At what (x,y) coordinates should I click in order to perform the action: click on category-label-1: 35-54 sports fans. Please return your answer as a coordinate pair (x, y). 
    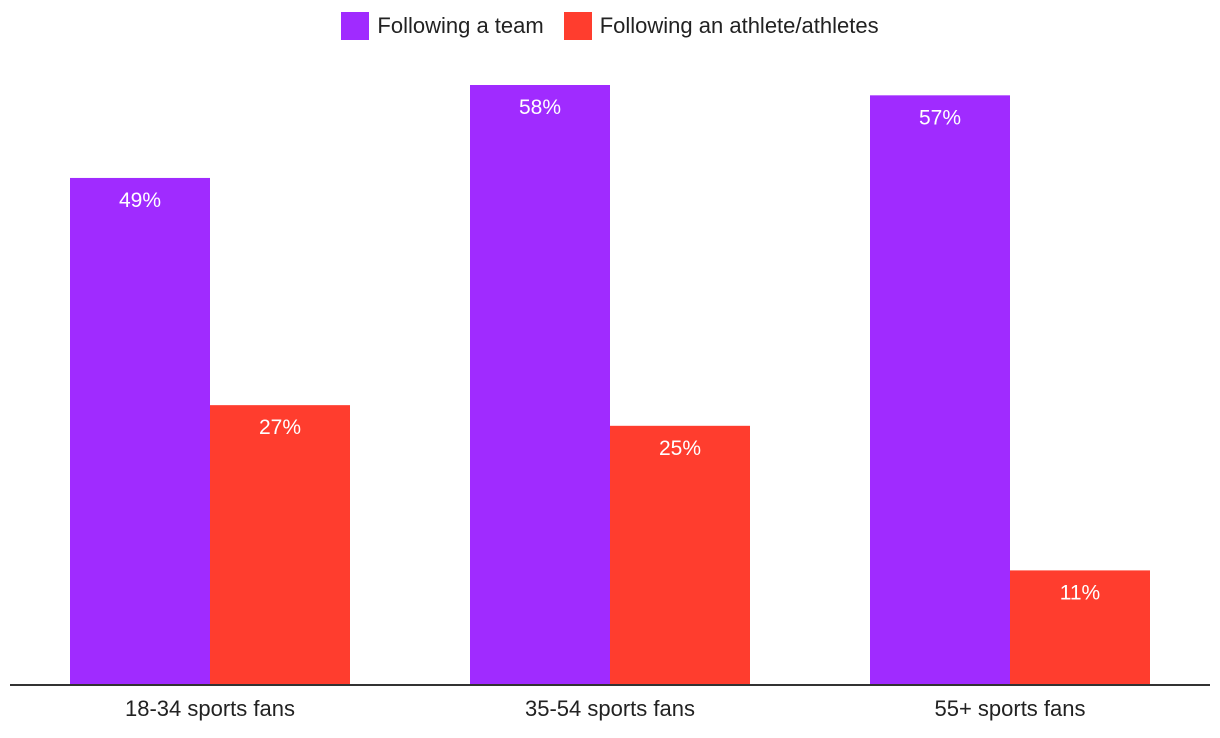
    Looking at the image, I should click on (610, 708).